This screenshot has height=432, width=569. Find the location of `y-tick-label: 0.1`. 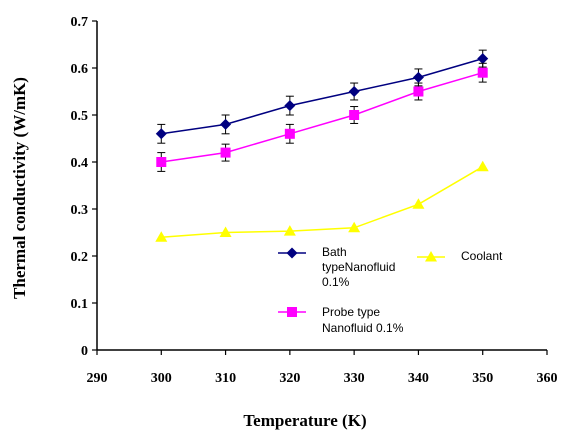

y-tick-label: 0.1 is located at coordinates (80, 304).